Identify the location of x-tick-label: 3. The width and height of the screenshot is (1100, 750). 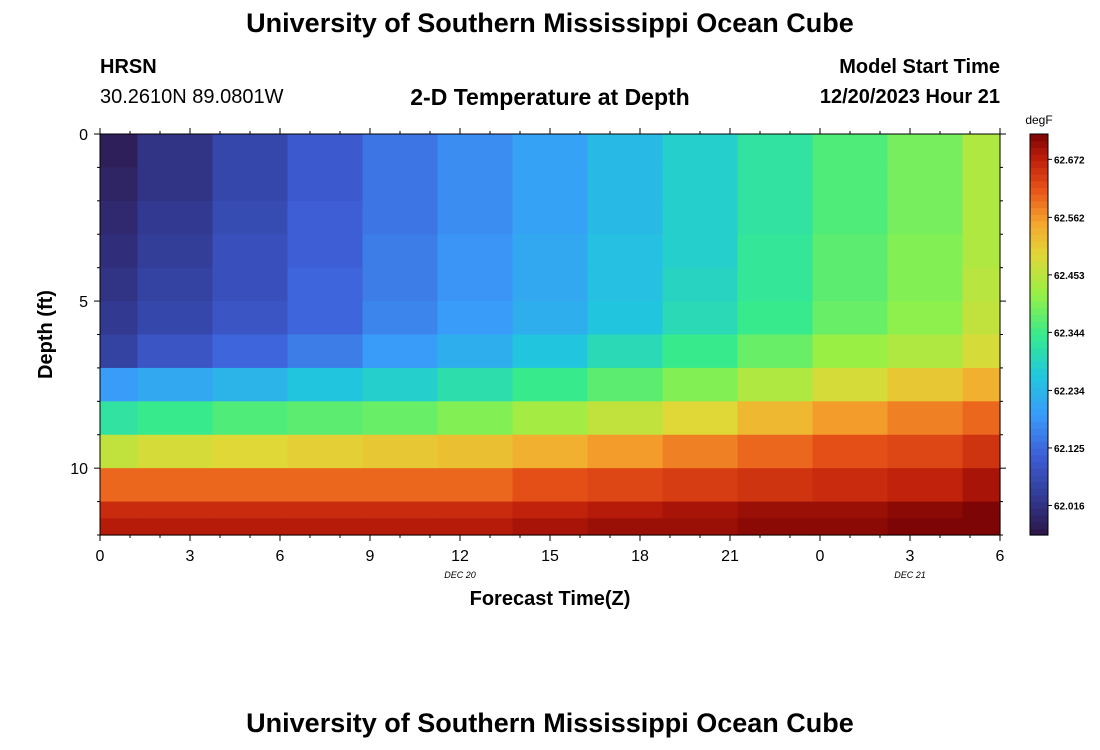
(190, 556).